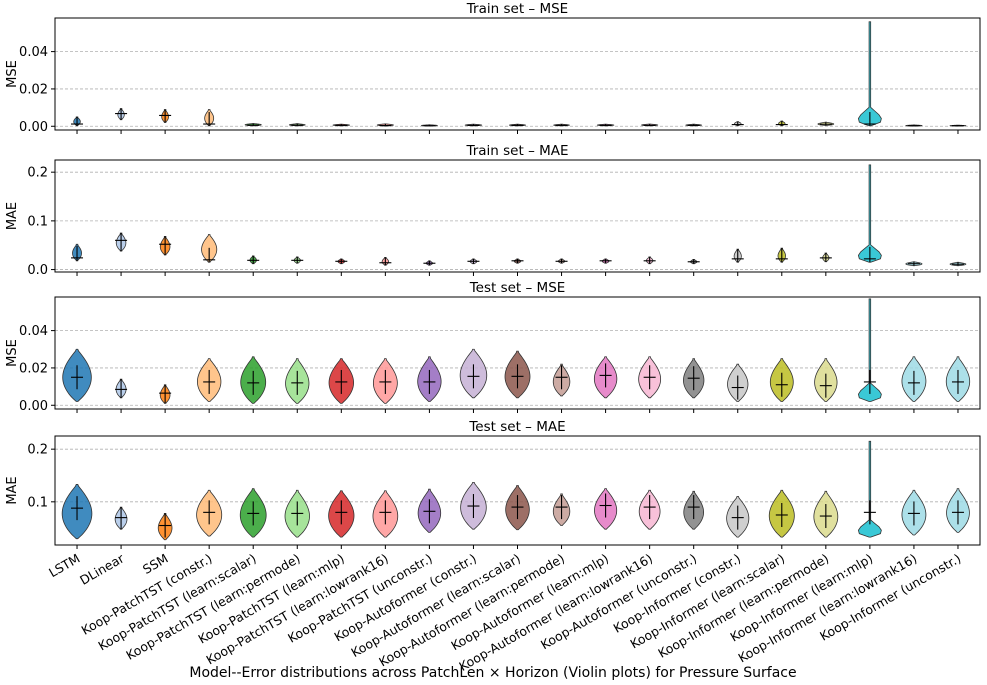  What do you see at coordinates (517, 288) in the screenshot?
I see `panel-title: Test set – MSE` at bounding box center [517, 288].